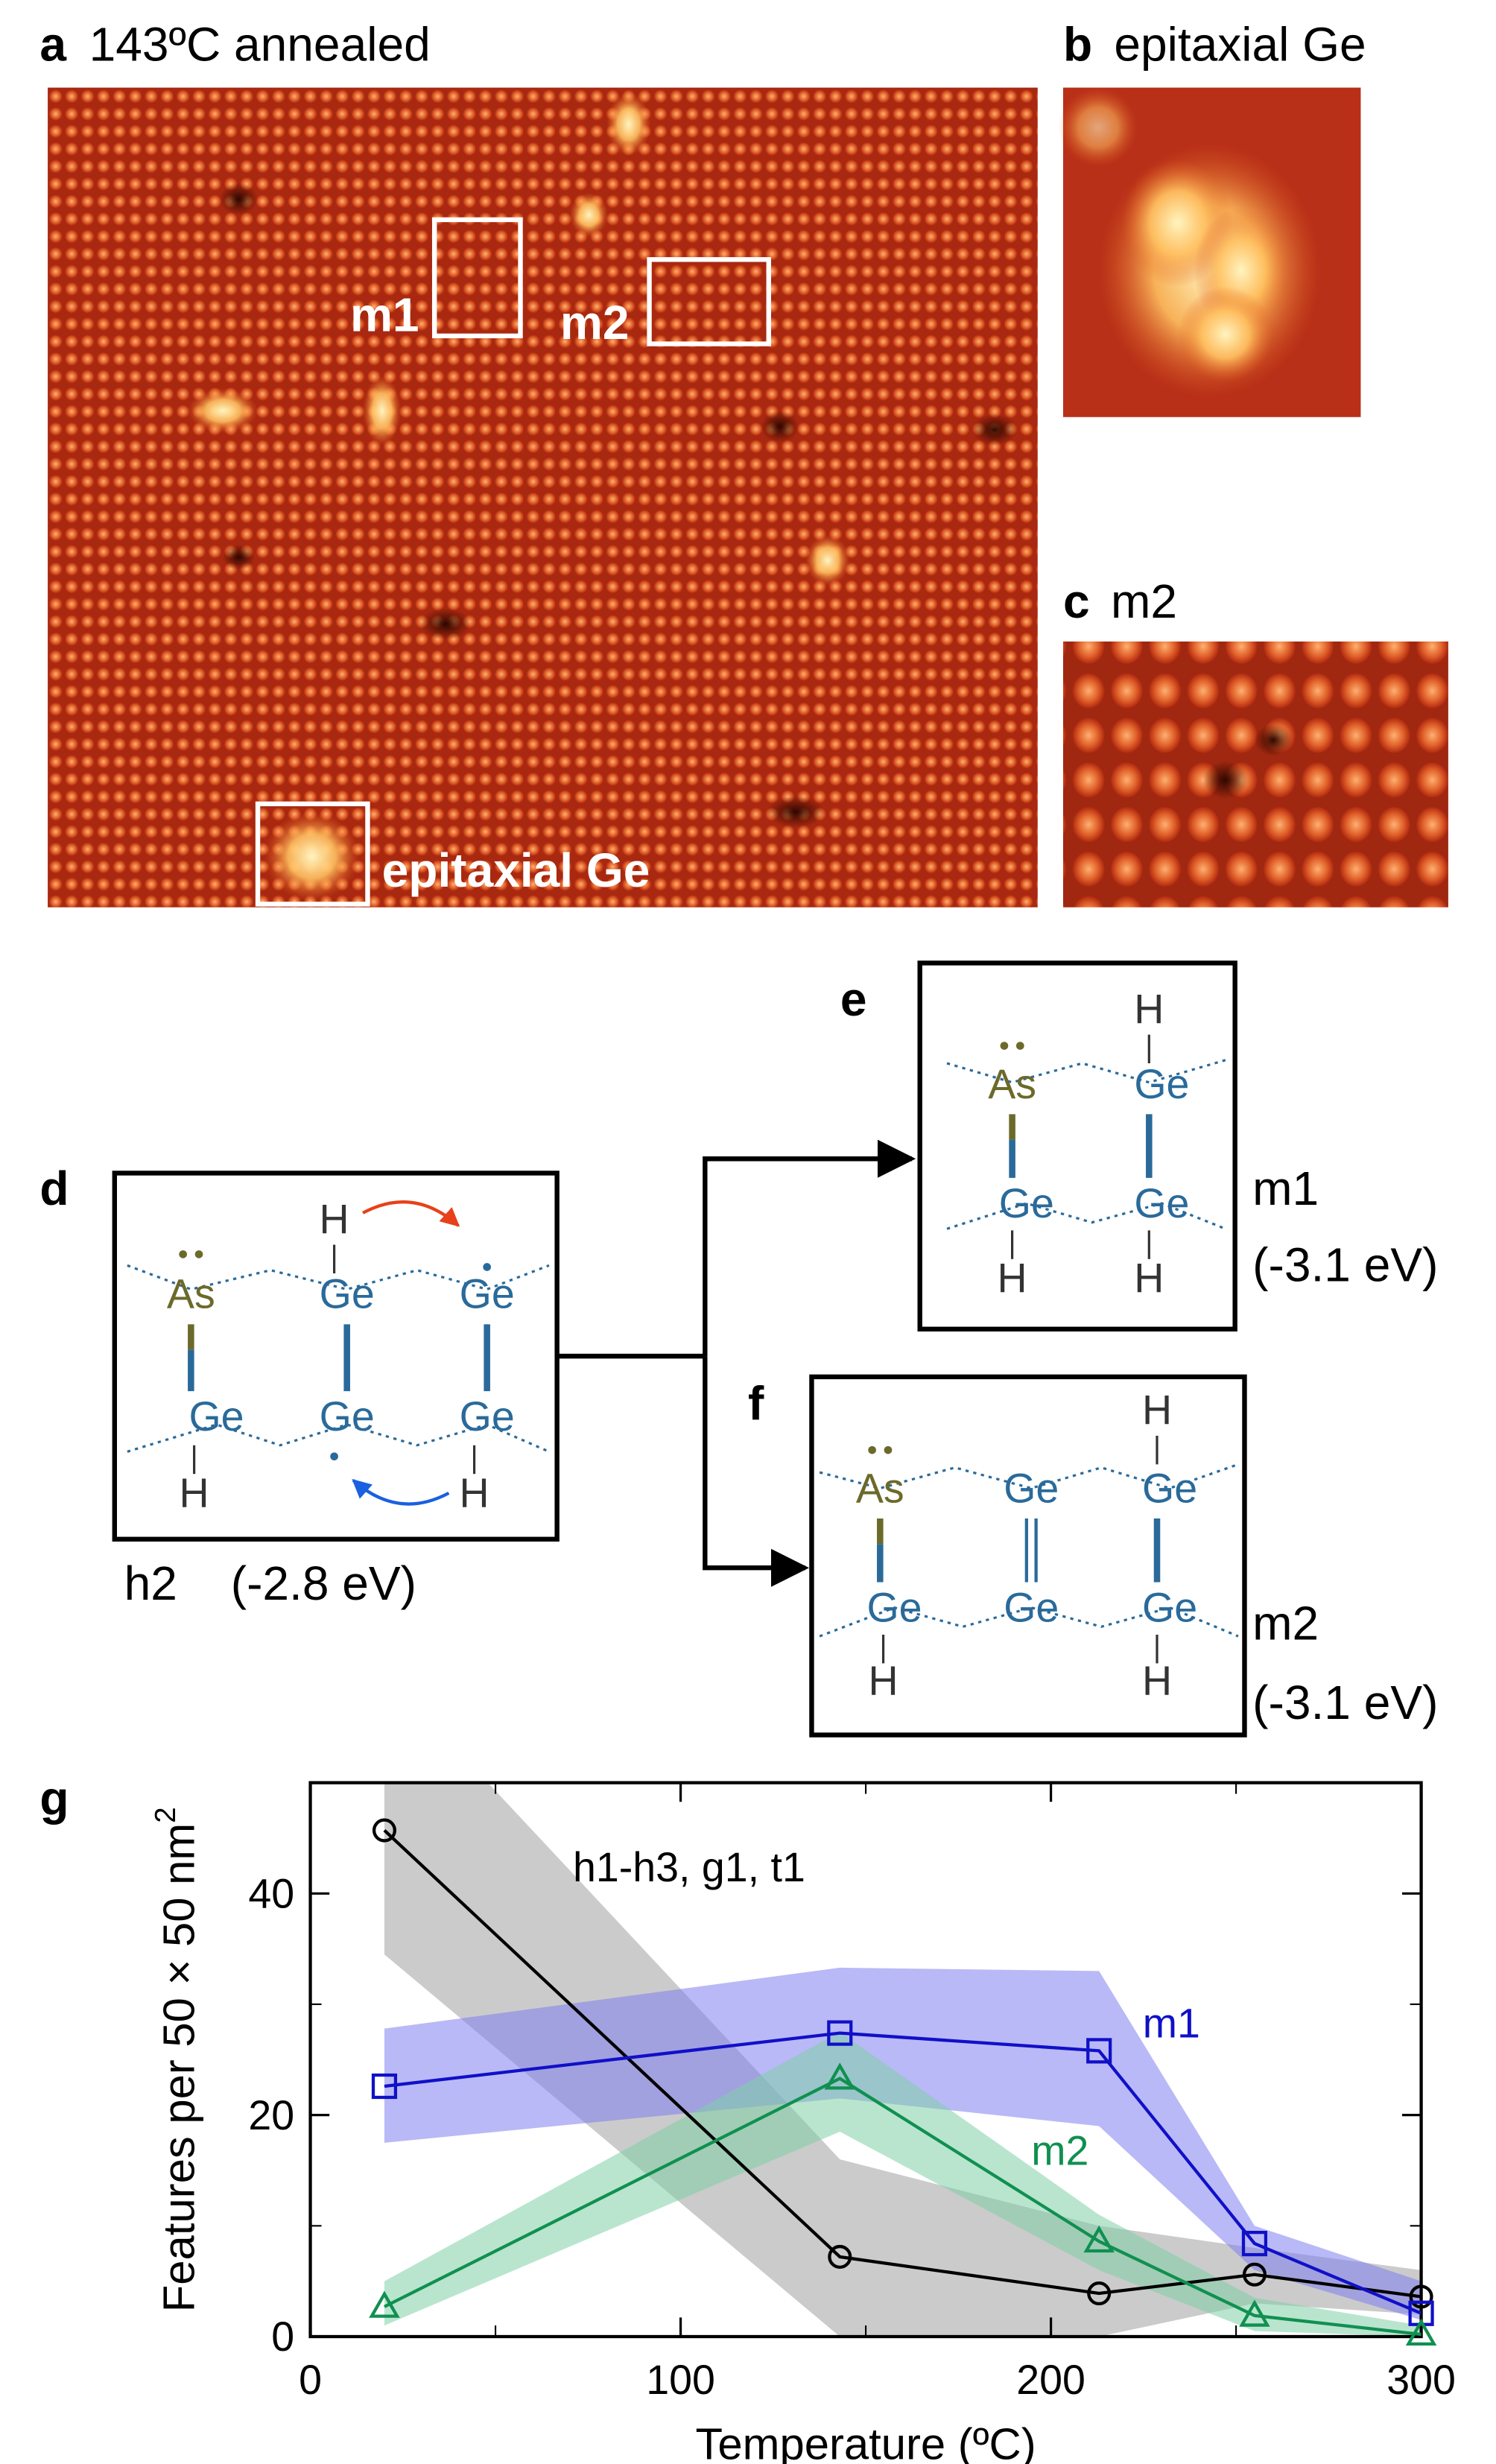  What do you see at coordinates (689, 1867) in the screenshot?
I see `series-label: h1-h3, g1, t1` at bounding box center [689, 1867].